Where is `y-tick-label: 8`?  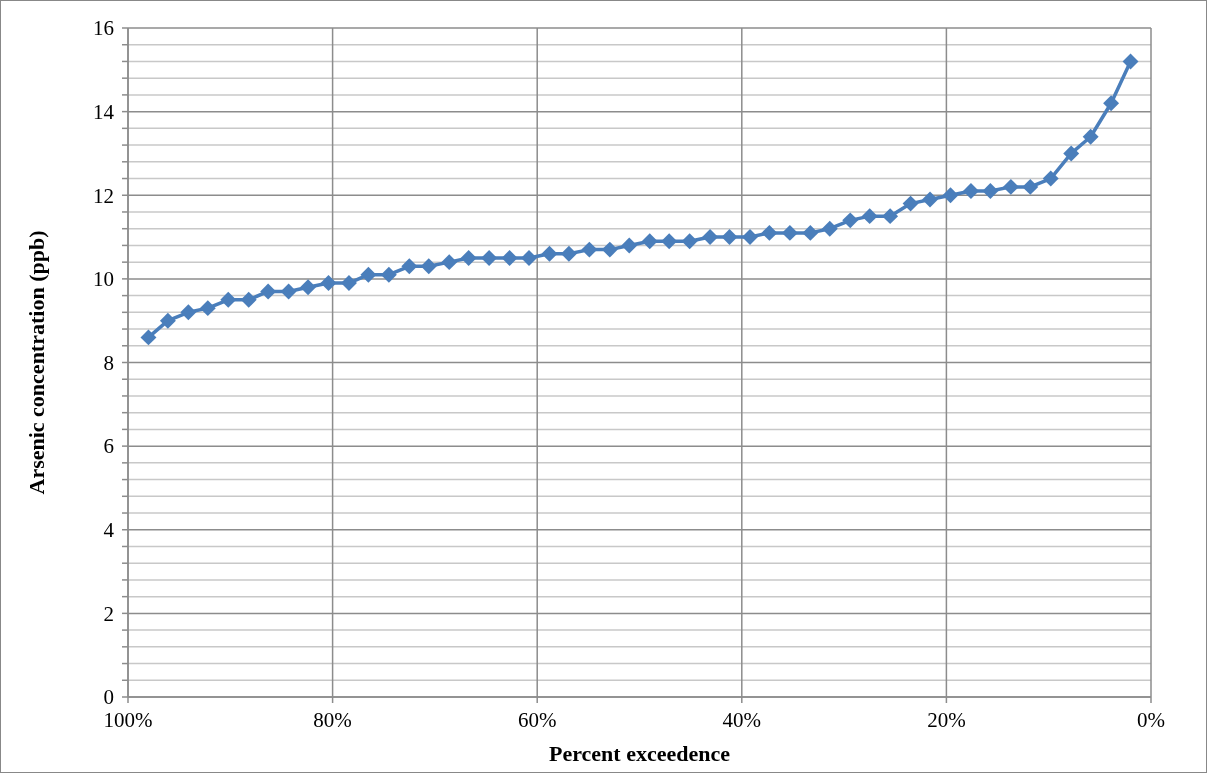 y-tick-label: 8 is located at coordinates (108, 362).